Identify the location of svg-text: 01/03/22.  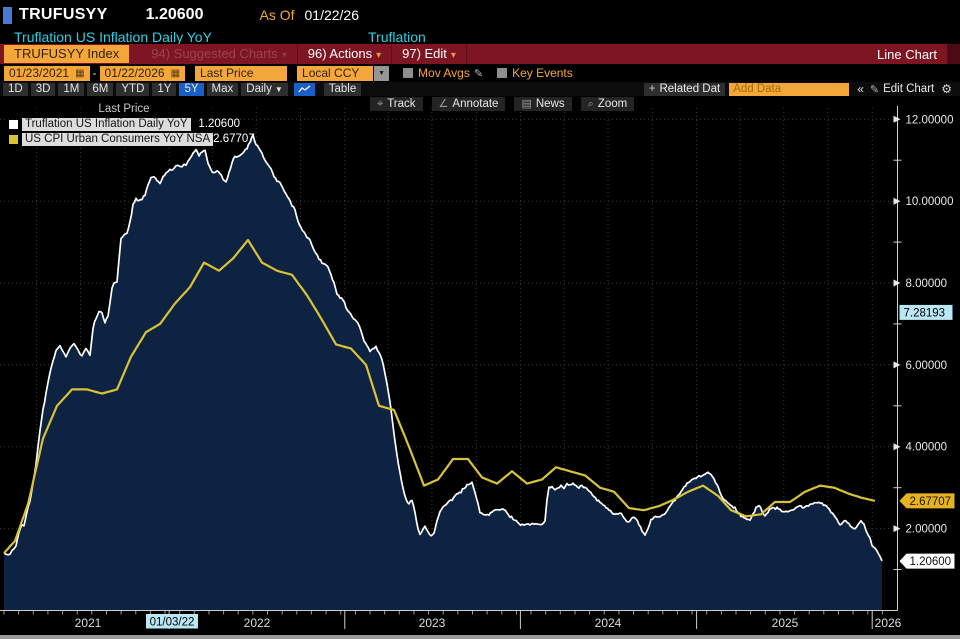
(172, 623).